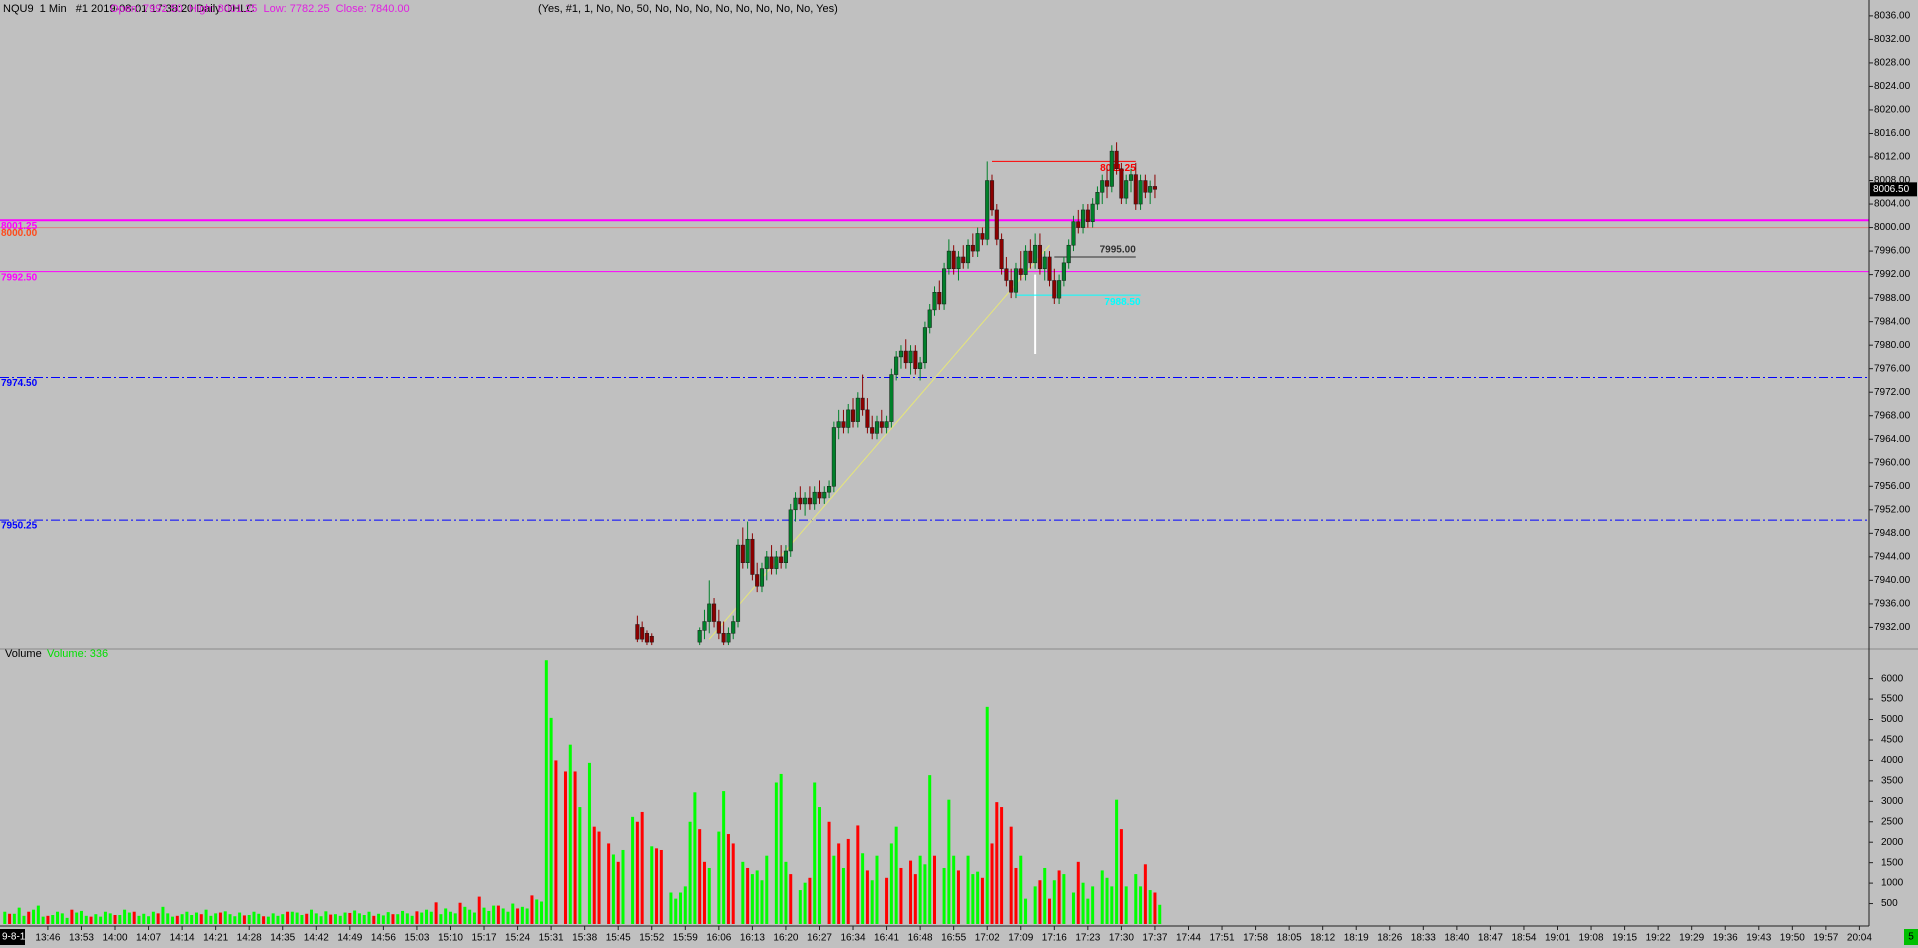  What do you see at coordinates (517, 938) in the screenshot?
I see `x-tick-label: 15:24` at bounding box center [517, 938].